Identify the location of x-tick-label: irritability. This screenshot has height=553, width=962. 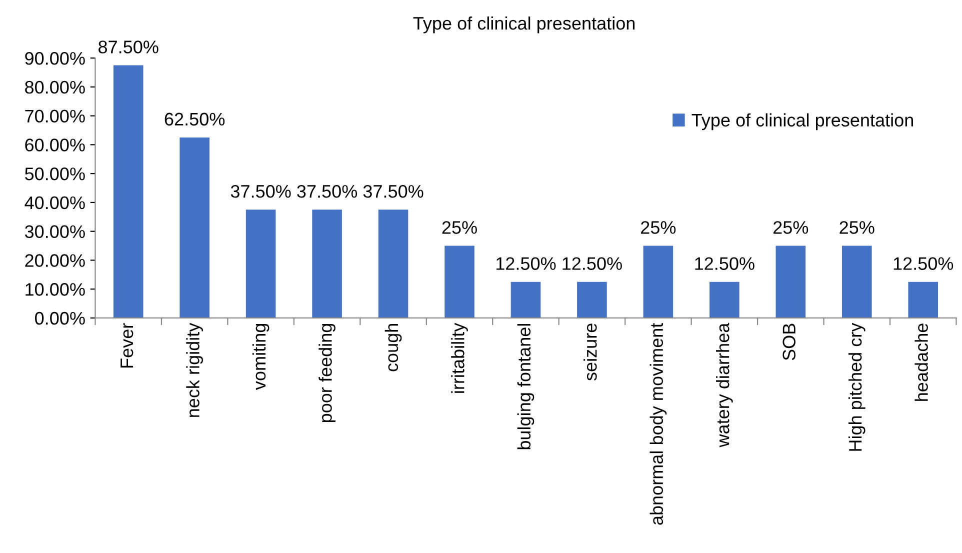
(459, 357).